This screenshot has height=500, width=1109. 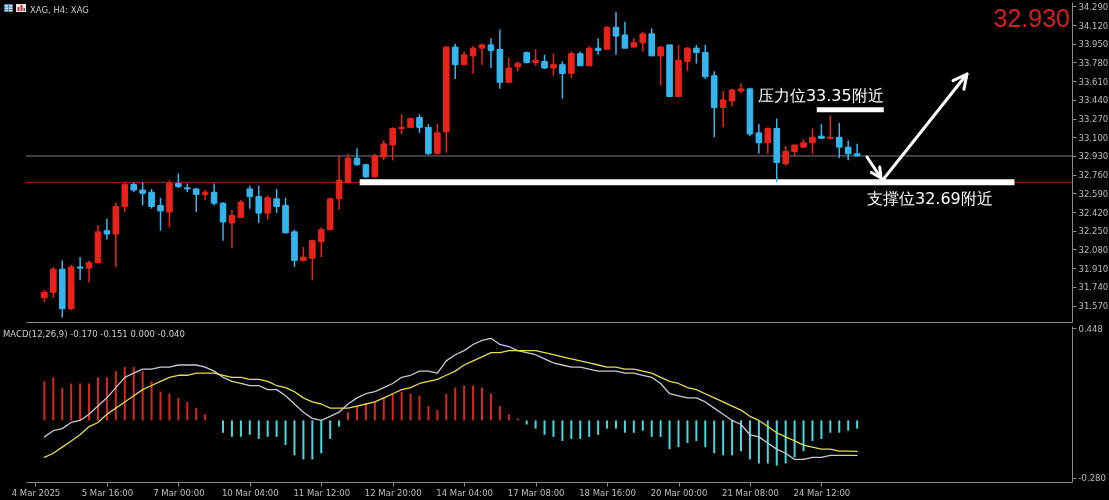 What do you see at coordinates (1093, 306) in the screenshot?
I see `y-tick-label: 31.570` at bounding box center [1093, 306].